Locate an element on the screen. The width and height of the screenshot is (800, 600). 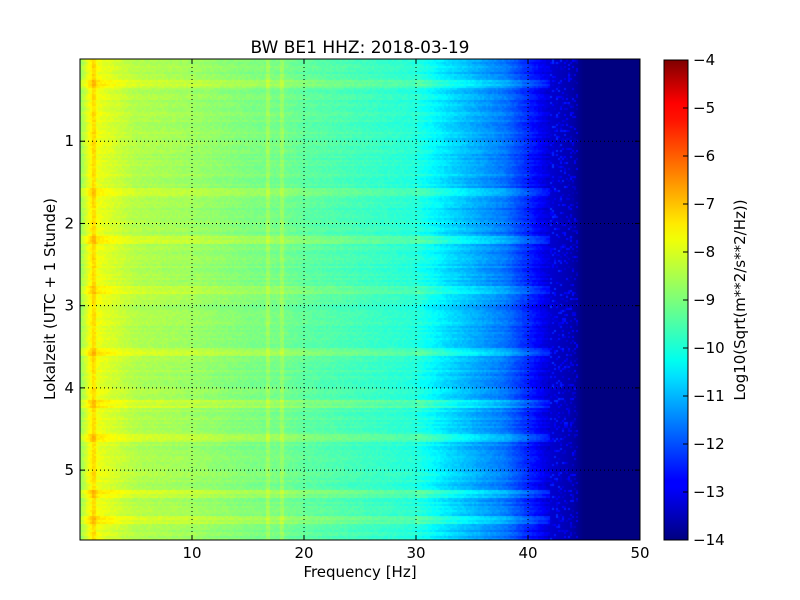
colorbar-tick-label: −14 is located at coordinates (709, 540).